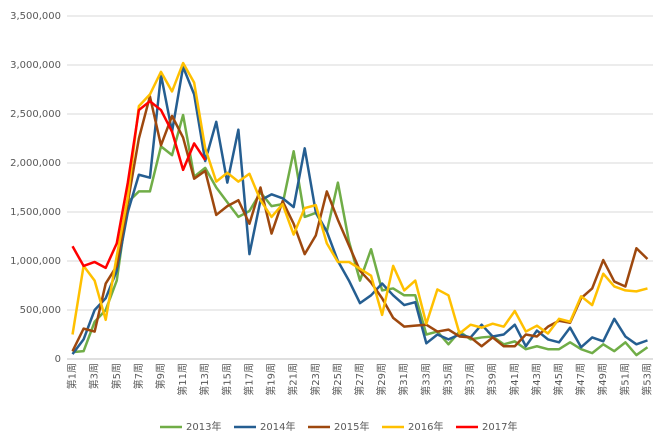 The image size is (669, 446). Describe the element at coordinates (58, 359) in the screenshot. I see `y-tick-label: 0` at that location.